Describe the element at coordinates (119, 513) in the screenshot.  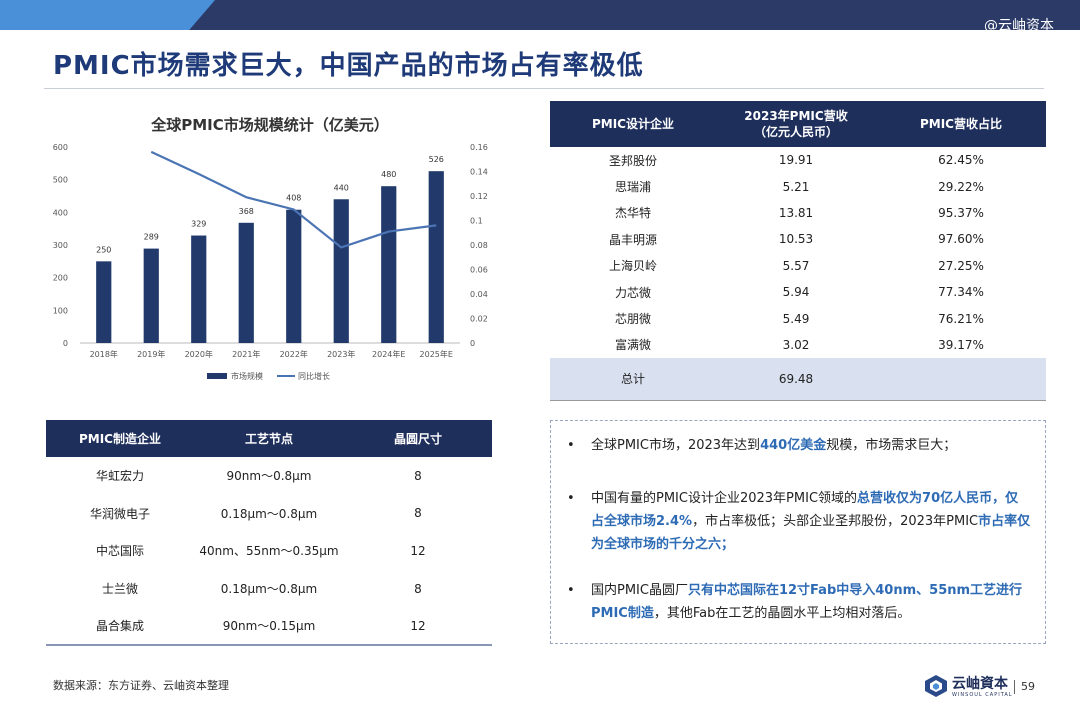
I see `mfg-company-cell: 华润微电子` at that location.